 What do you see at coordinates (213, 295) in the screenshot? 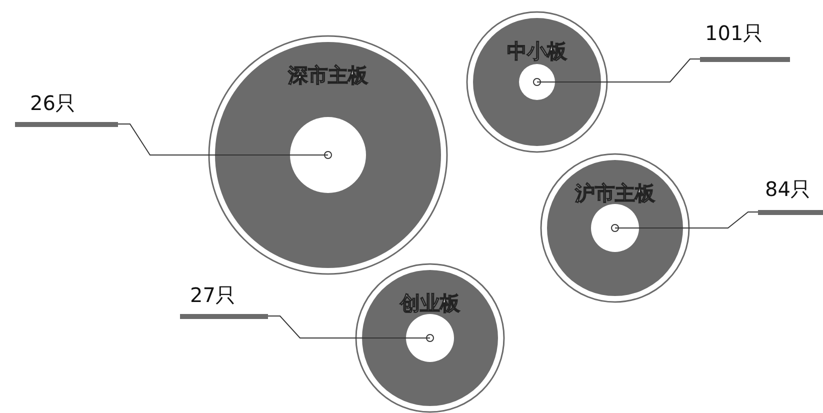
I see `data-label: 27只` at bounding box center [213, 295].